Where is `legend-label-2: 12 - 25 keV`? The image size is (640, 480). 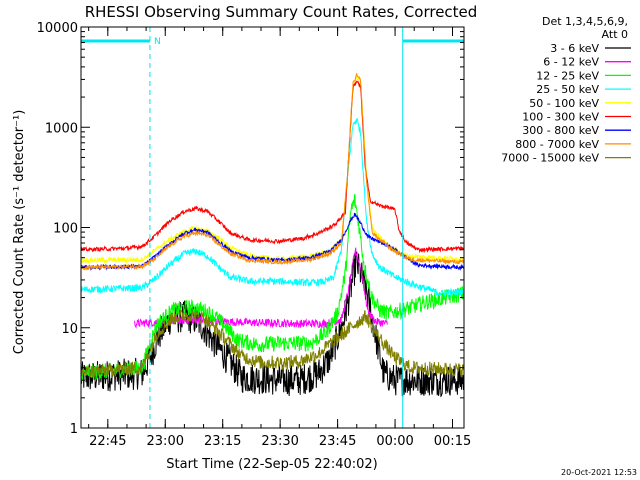 legend-label-2: 12 - 25 keV is located at coordinates (567, 75).